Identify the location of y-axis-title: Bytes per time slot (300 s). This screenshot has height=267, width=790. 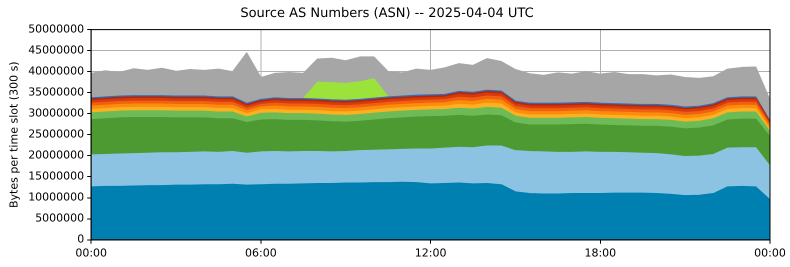
(13, 134).